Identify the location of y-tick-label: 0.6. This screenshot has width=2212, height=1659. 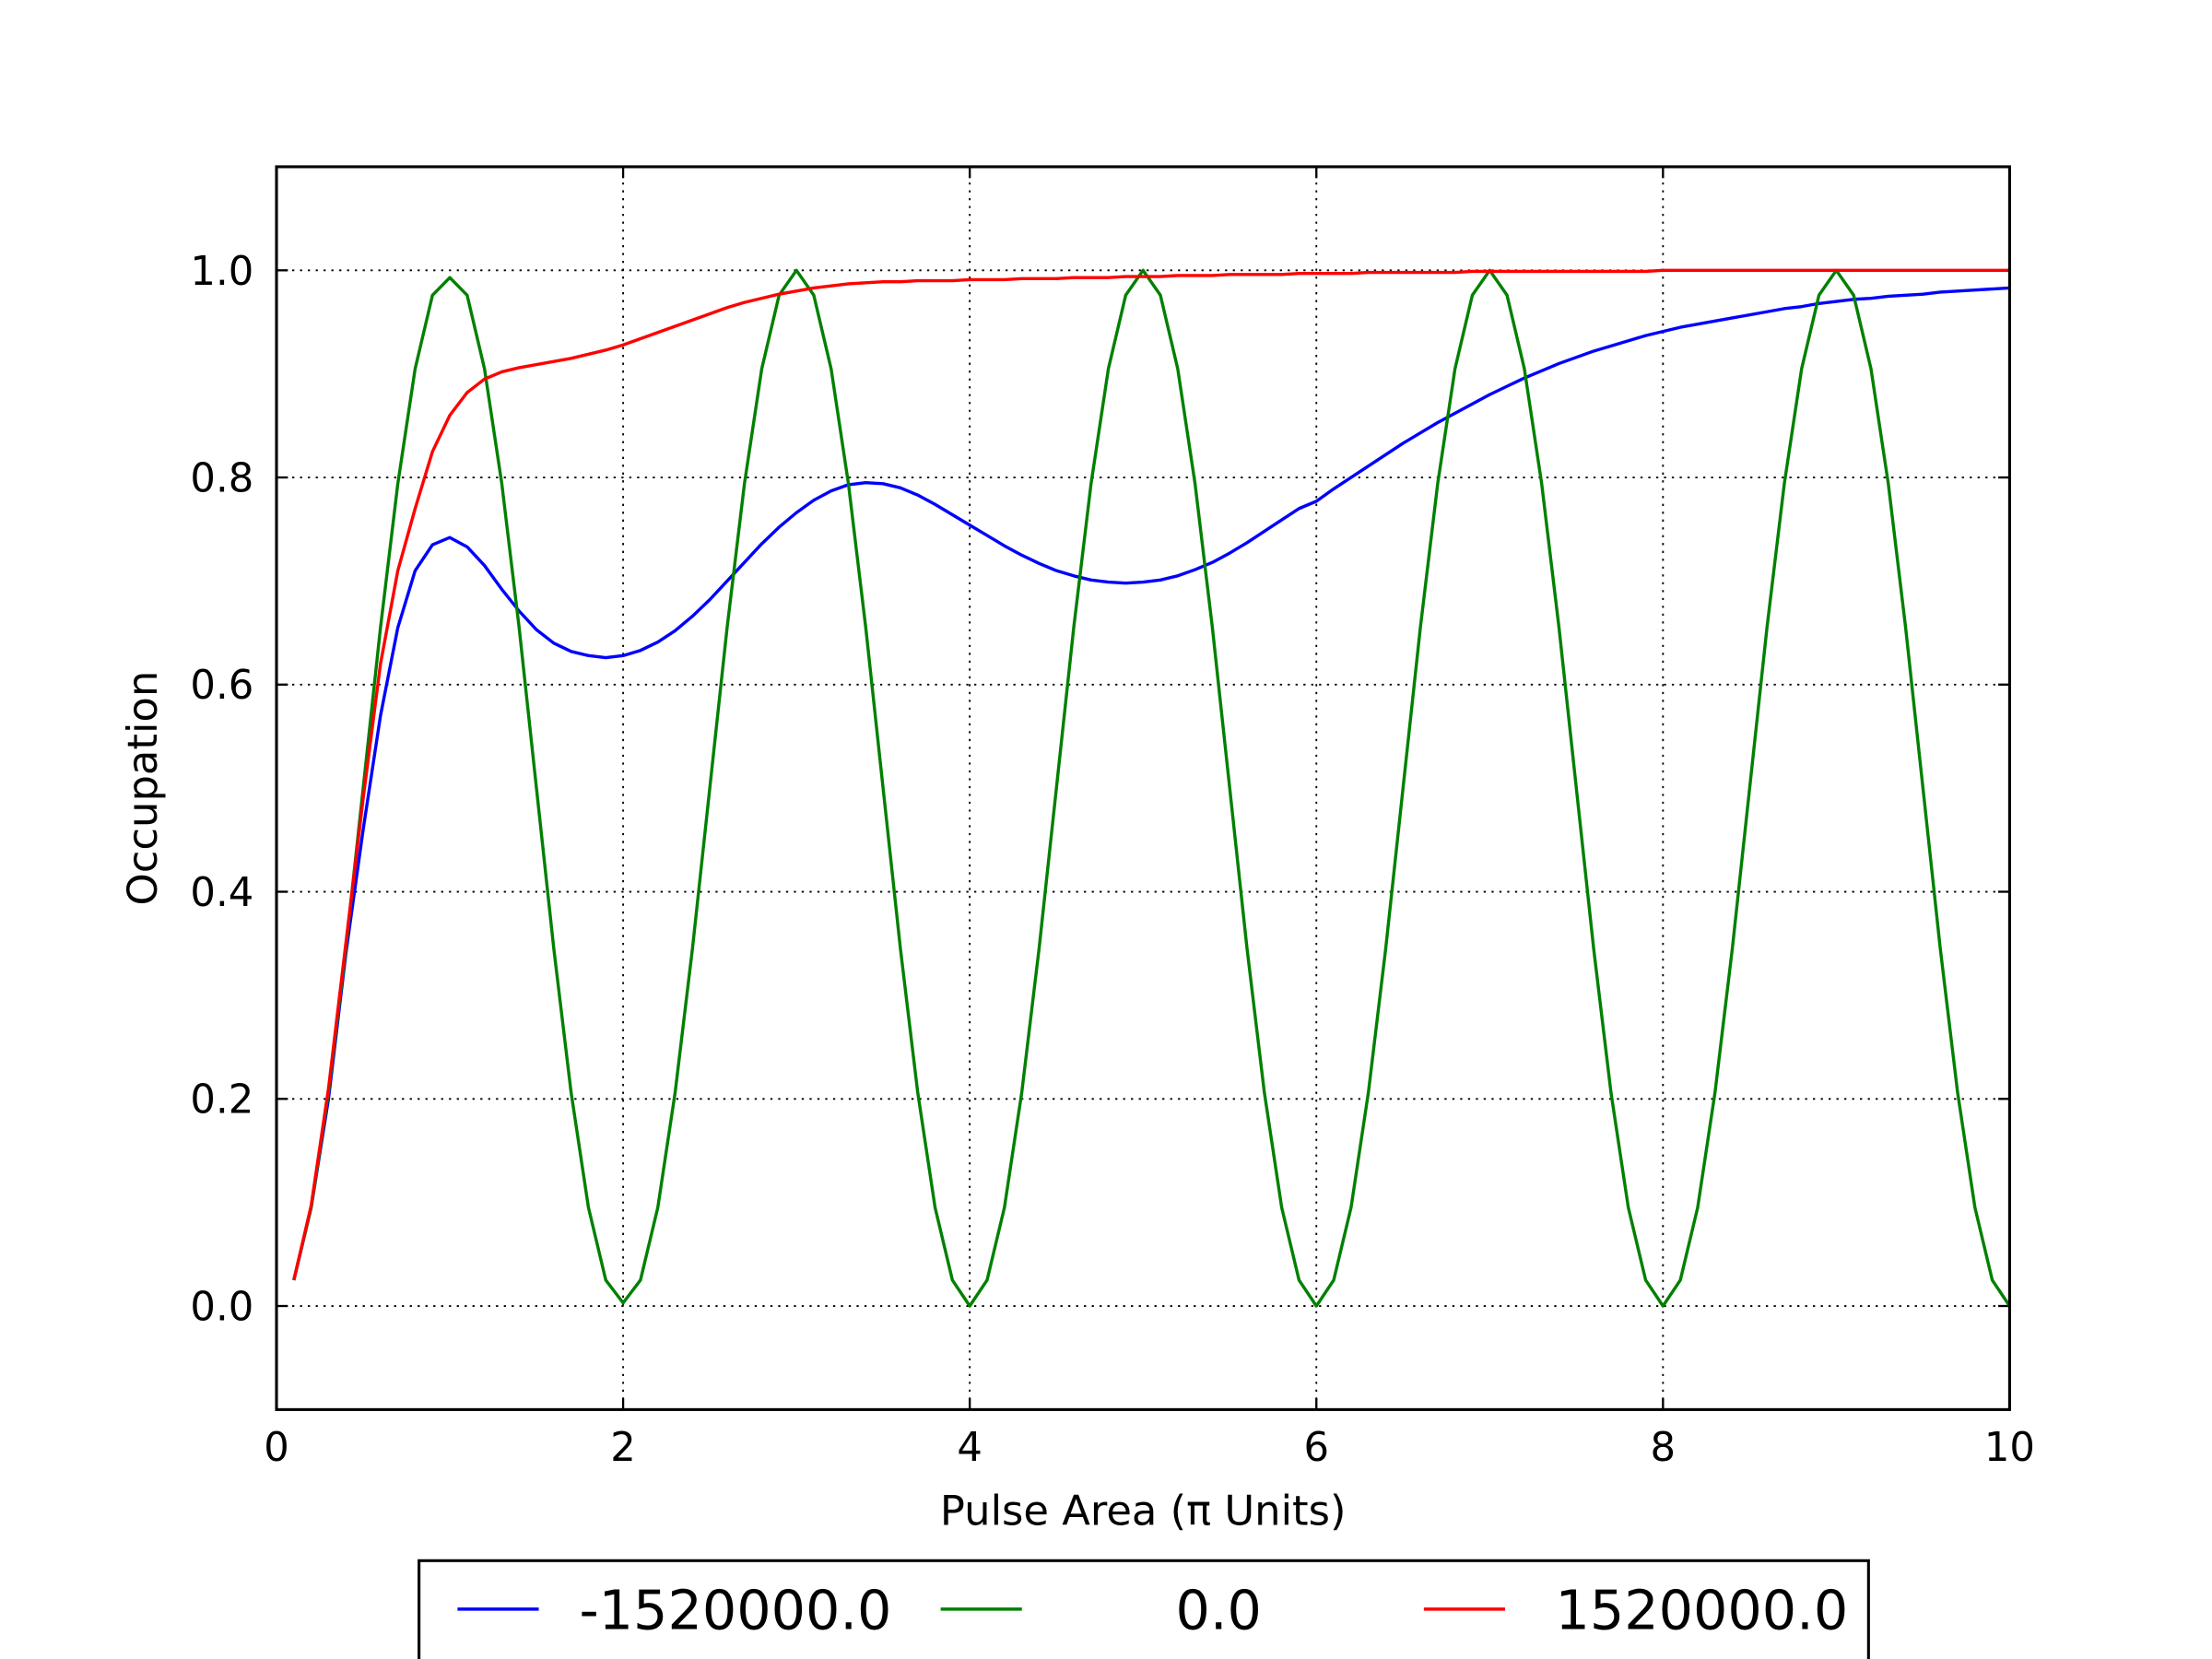
(221, 686).